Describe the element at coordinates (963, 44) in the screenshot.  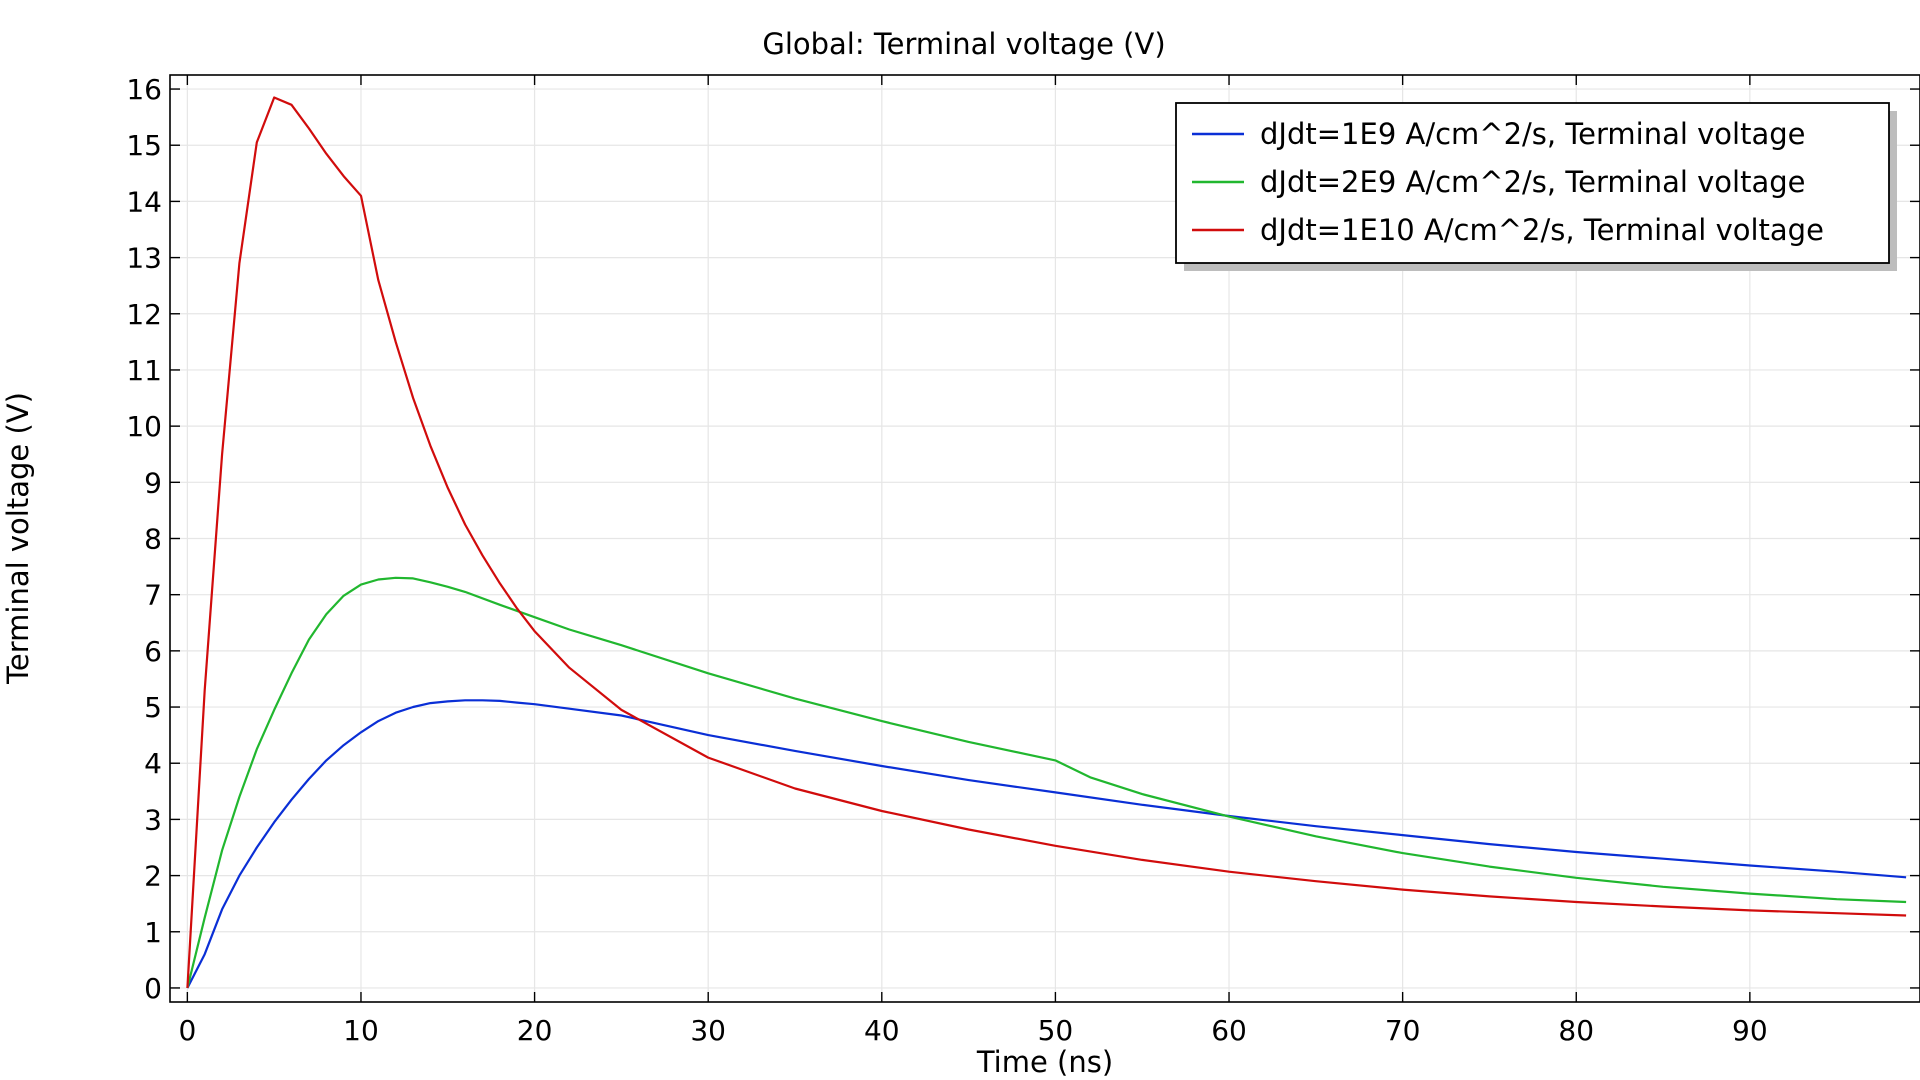
I see `chart-title: Global: Terminal voltage (V)` at that location.